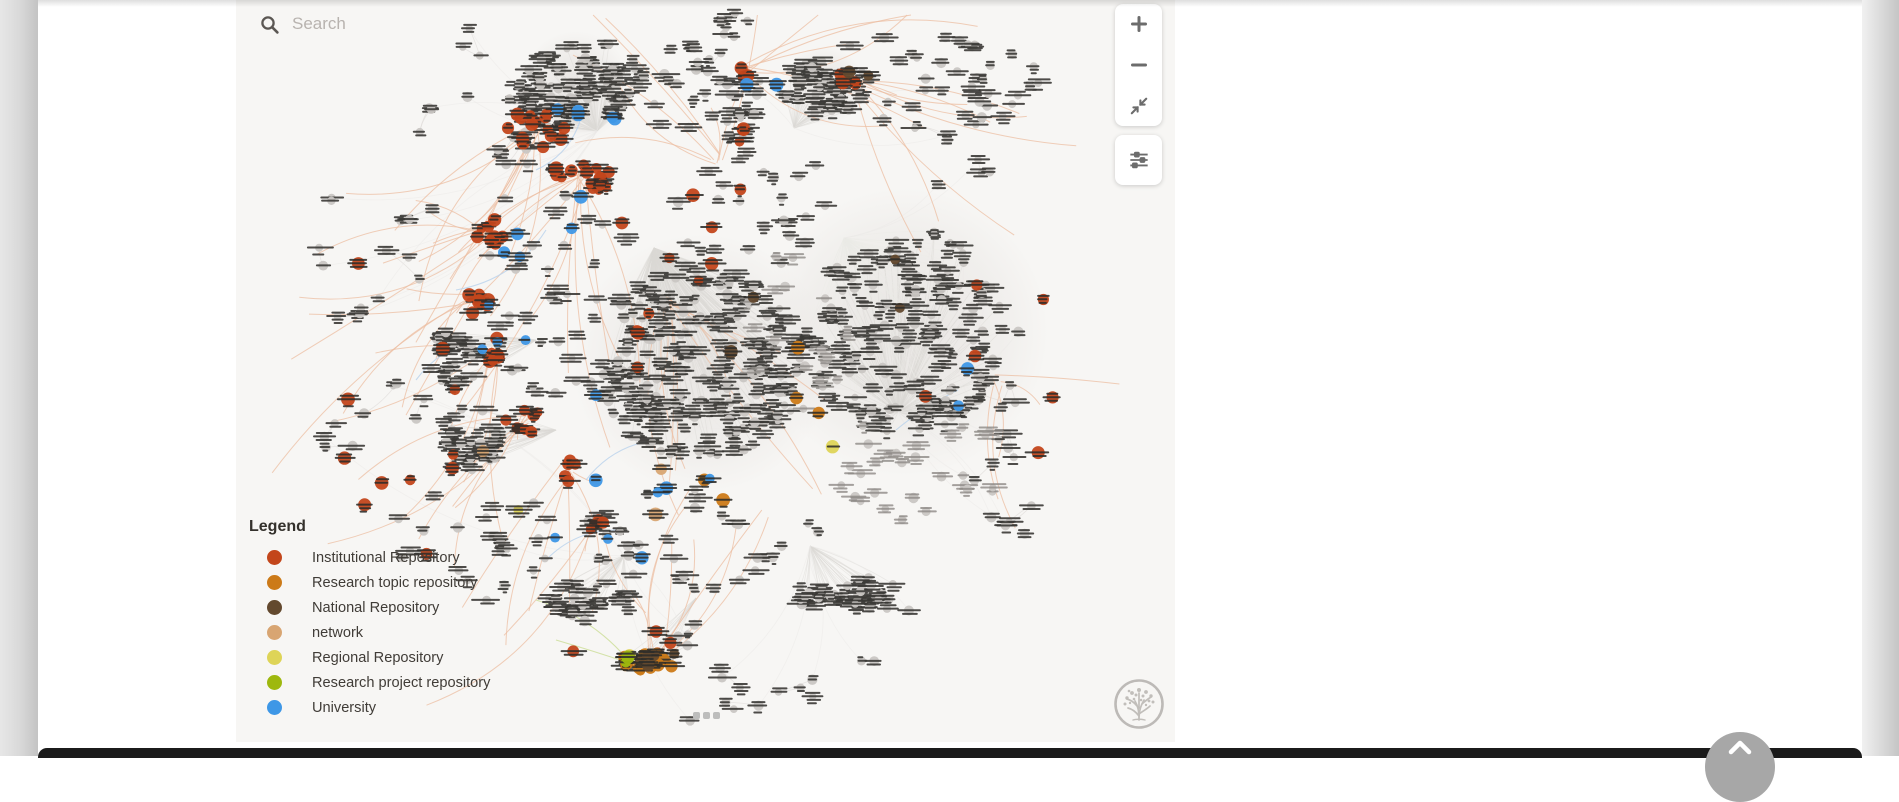  Describe the element at coordinates (1880, 378) in the screenshot. I see `page-right-shadow` at that location.